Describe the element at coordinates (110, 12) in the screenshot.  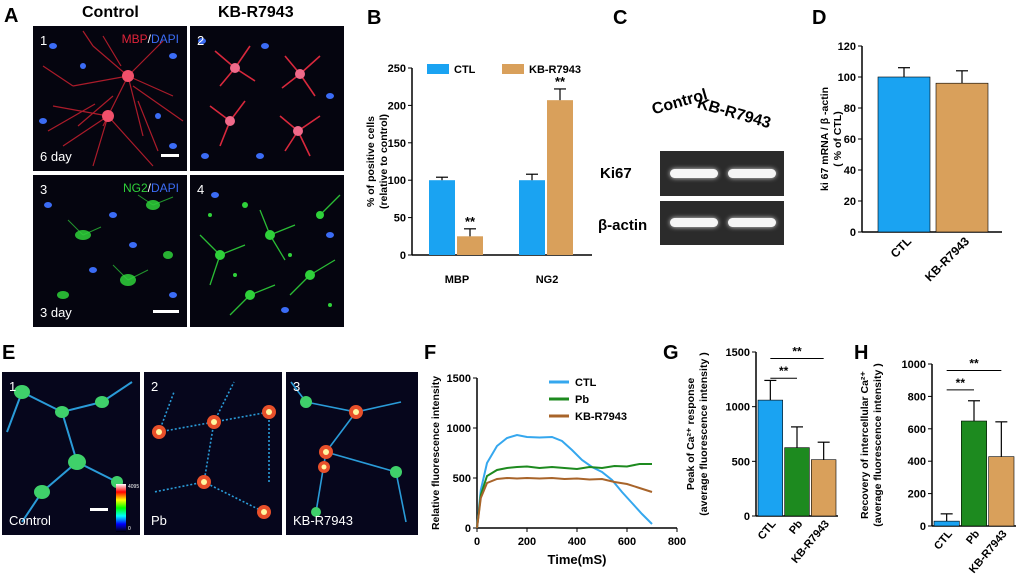
I see `panel-a-header-control: Control` at that location.